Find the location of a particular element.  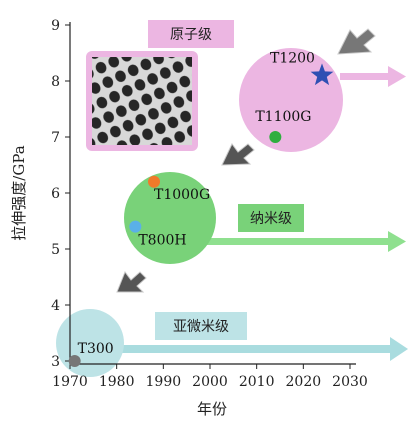

y-tick-label: 4 is located at coordinates (55, 306).